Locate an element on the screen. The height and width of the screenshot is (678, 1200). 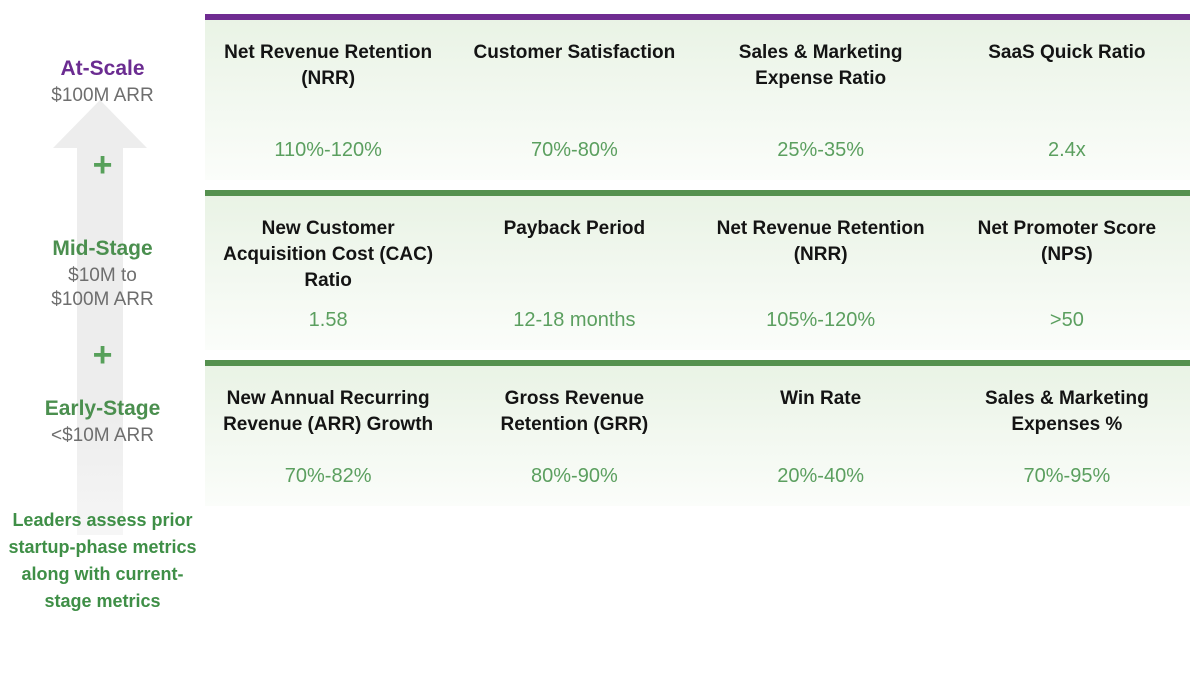
metric-title: Customer Satisfaction is located at coordinates (574, 52).